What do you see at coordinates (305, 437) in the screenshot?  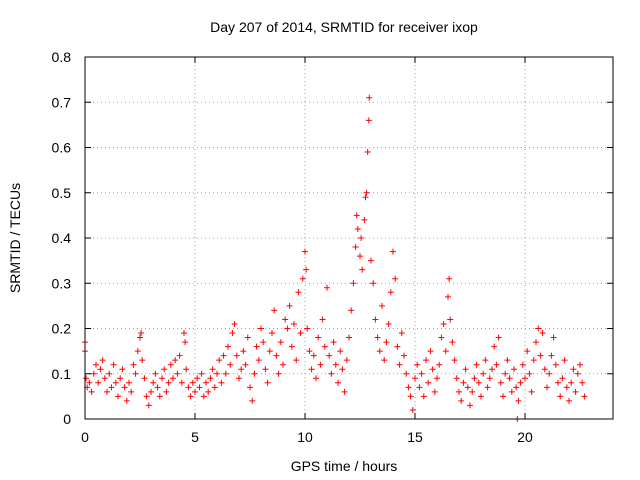 I see `x-tick-label: 10` at bounding box center [305, 437].